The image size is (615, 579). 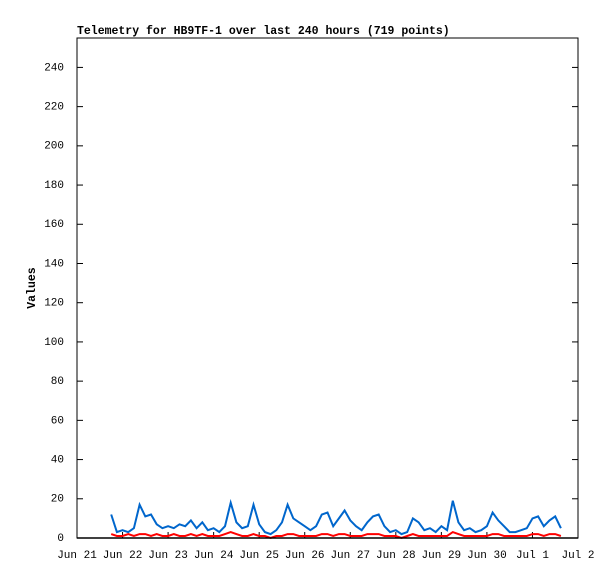 I want to click on x-tick-label: Jun 24, so click(x=214, y=556).